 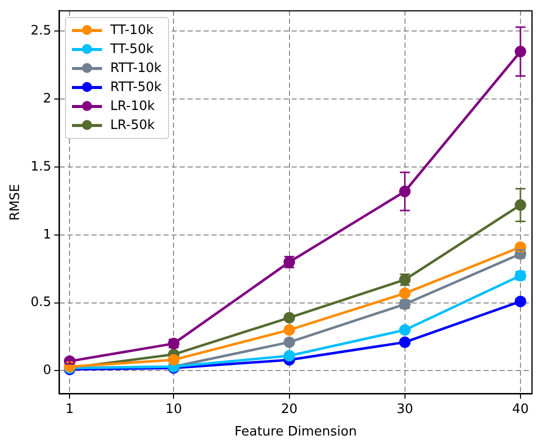 What do you see at coordinates (16, 202) in the screenshot?
I see `y-axis-title: RMSE` at bounding box center [16, 202].